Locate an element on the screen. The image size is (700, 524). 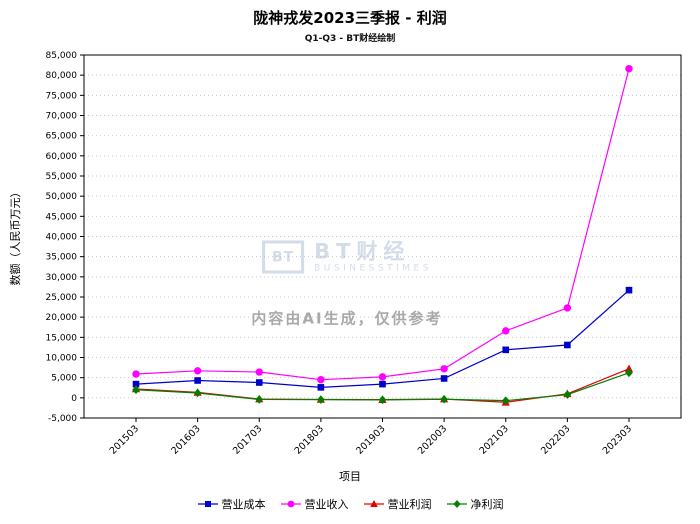
circle-marker-icon is located at coordinates (290, 504).